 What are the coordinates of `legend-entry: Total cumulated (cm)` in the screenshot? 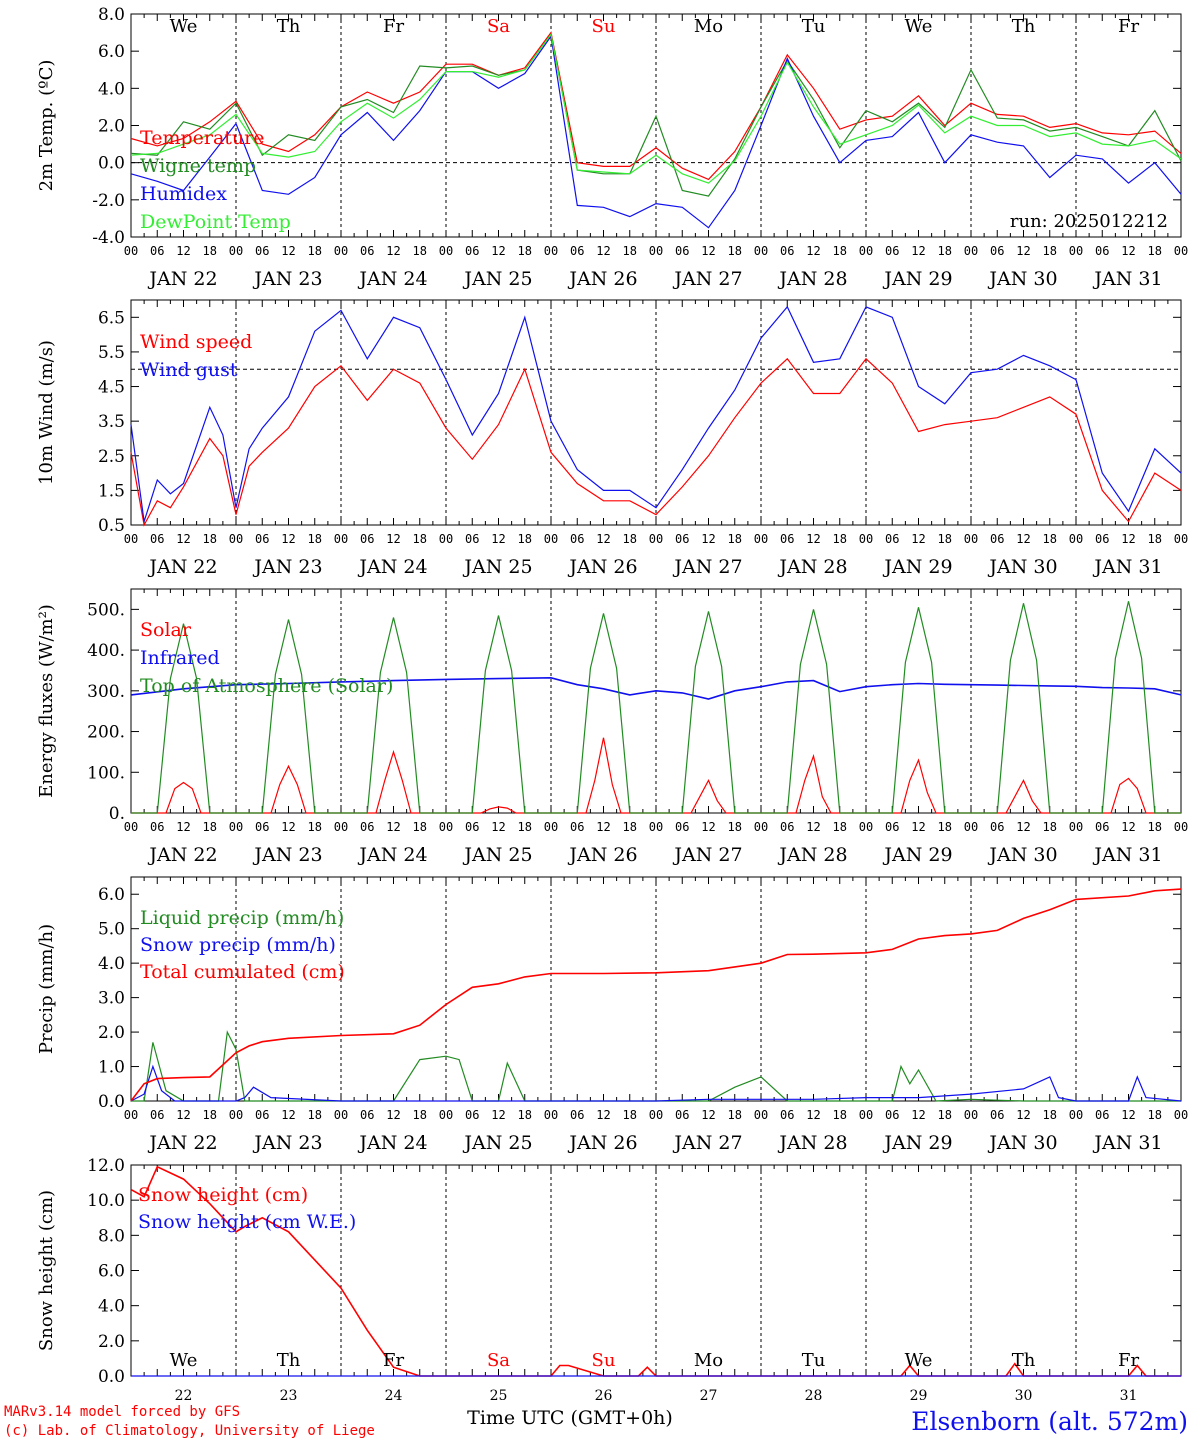 It's located at (242, 972).